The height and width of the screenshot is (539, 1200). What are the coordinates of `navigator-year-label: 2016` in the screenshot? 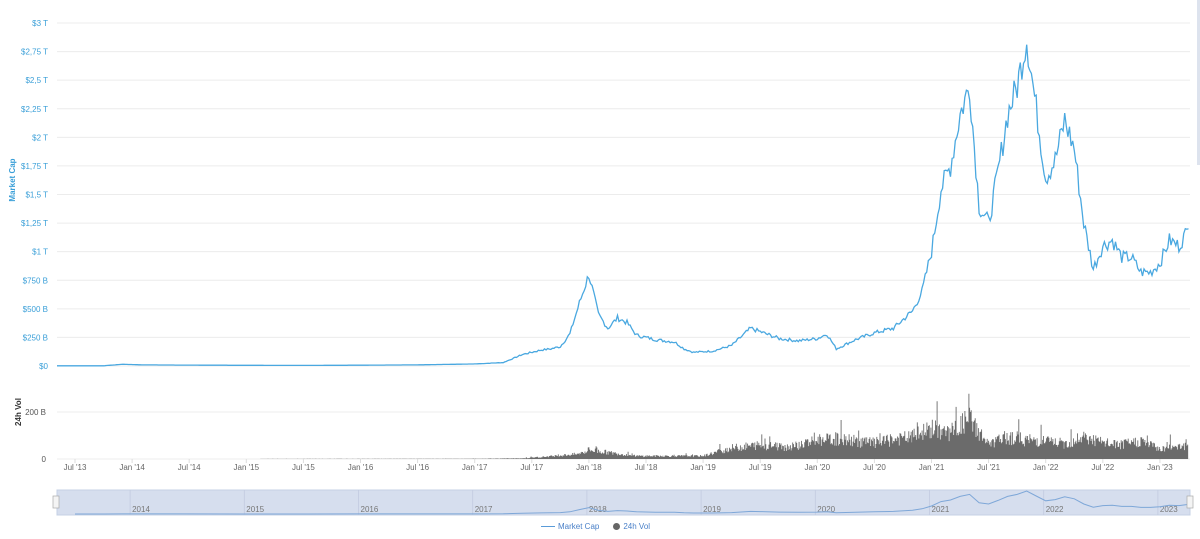 It's located at (370, 509).